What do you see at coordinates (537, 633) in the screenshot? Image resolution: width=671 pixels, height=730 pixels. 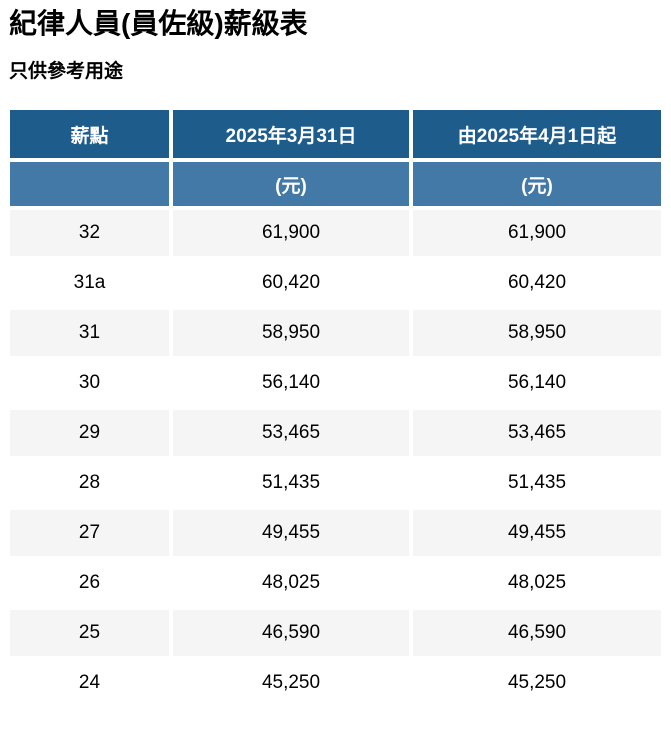 I see `cell-salary-after: 46,590` at bounding box center [537, 633].